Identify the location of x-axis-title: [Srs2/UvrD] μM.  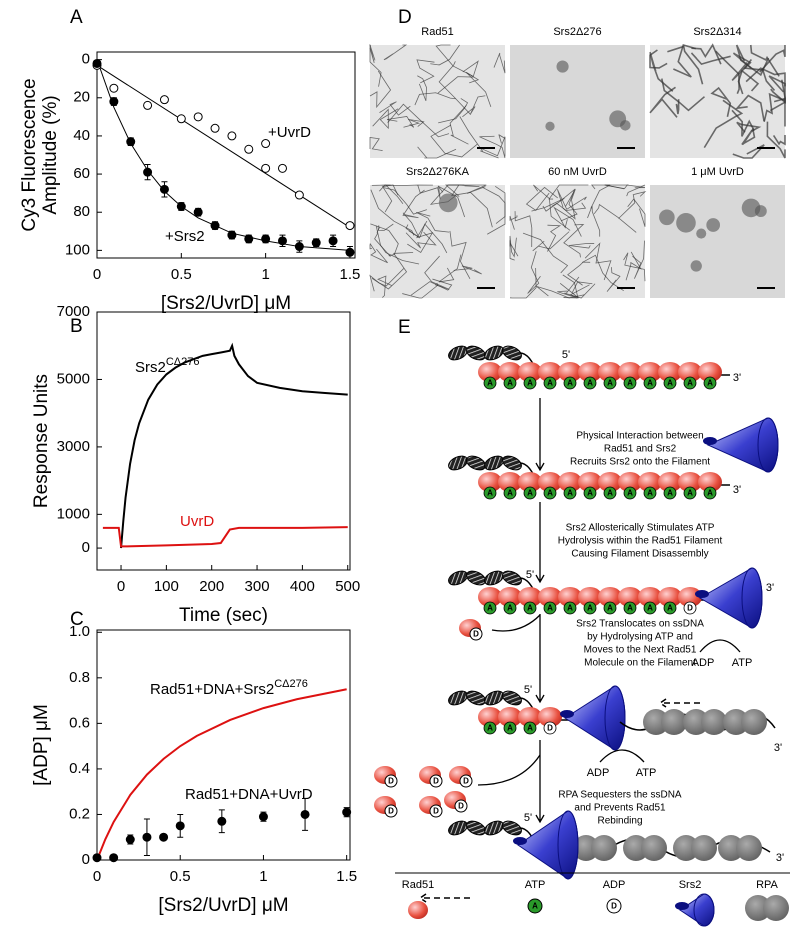
(223, 905).